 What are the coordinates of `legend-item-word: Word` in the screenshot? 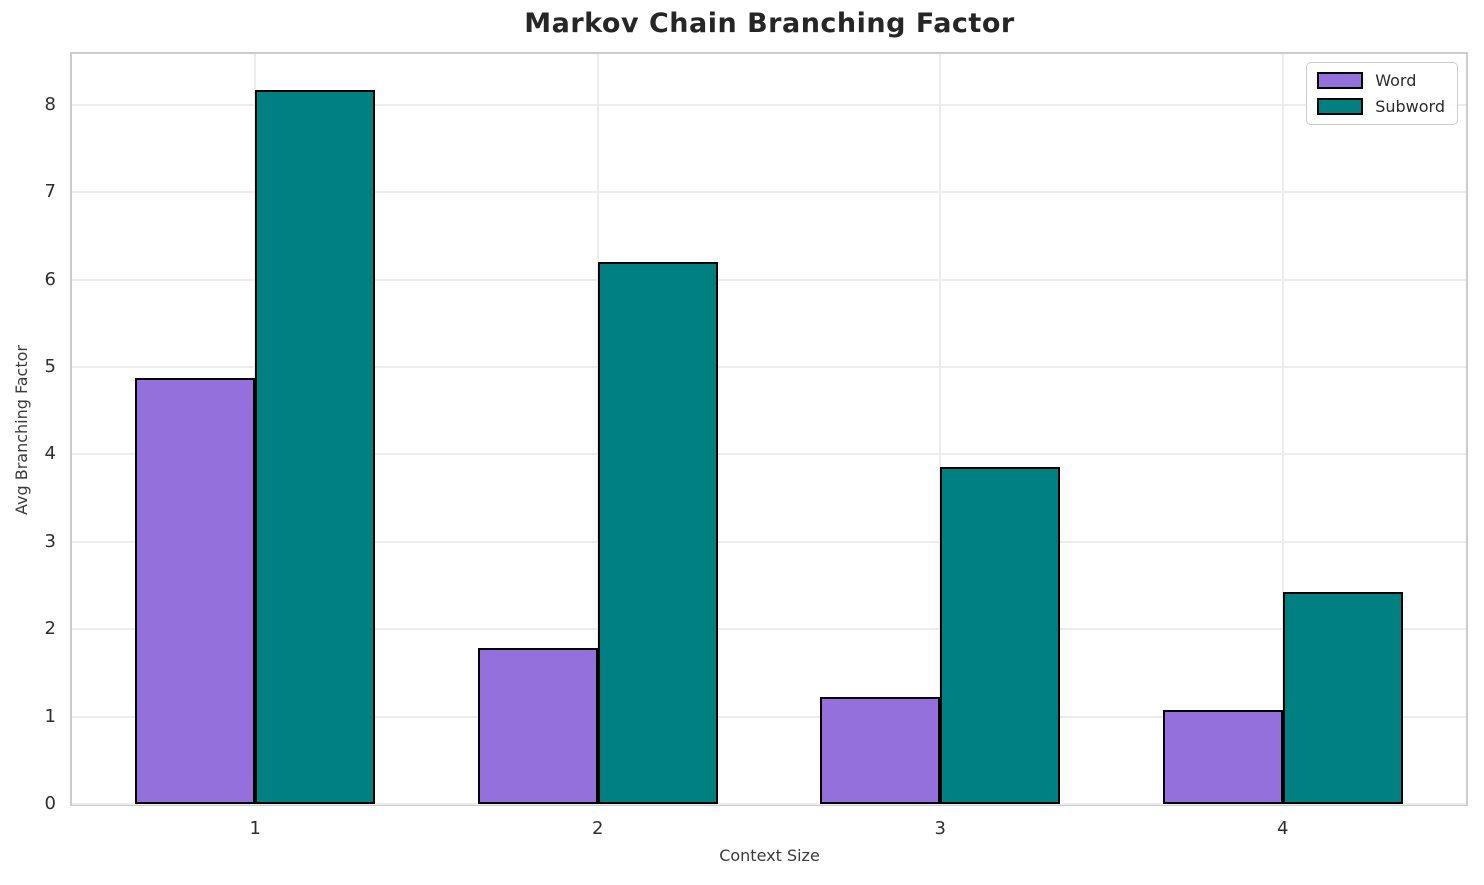 It's located at (1381, 80).